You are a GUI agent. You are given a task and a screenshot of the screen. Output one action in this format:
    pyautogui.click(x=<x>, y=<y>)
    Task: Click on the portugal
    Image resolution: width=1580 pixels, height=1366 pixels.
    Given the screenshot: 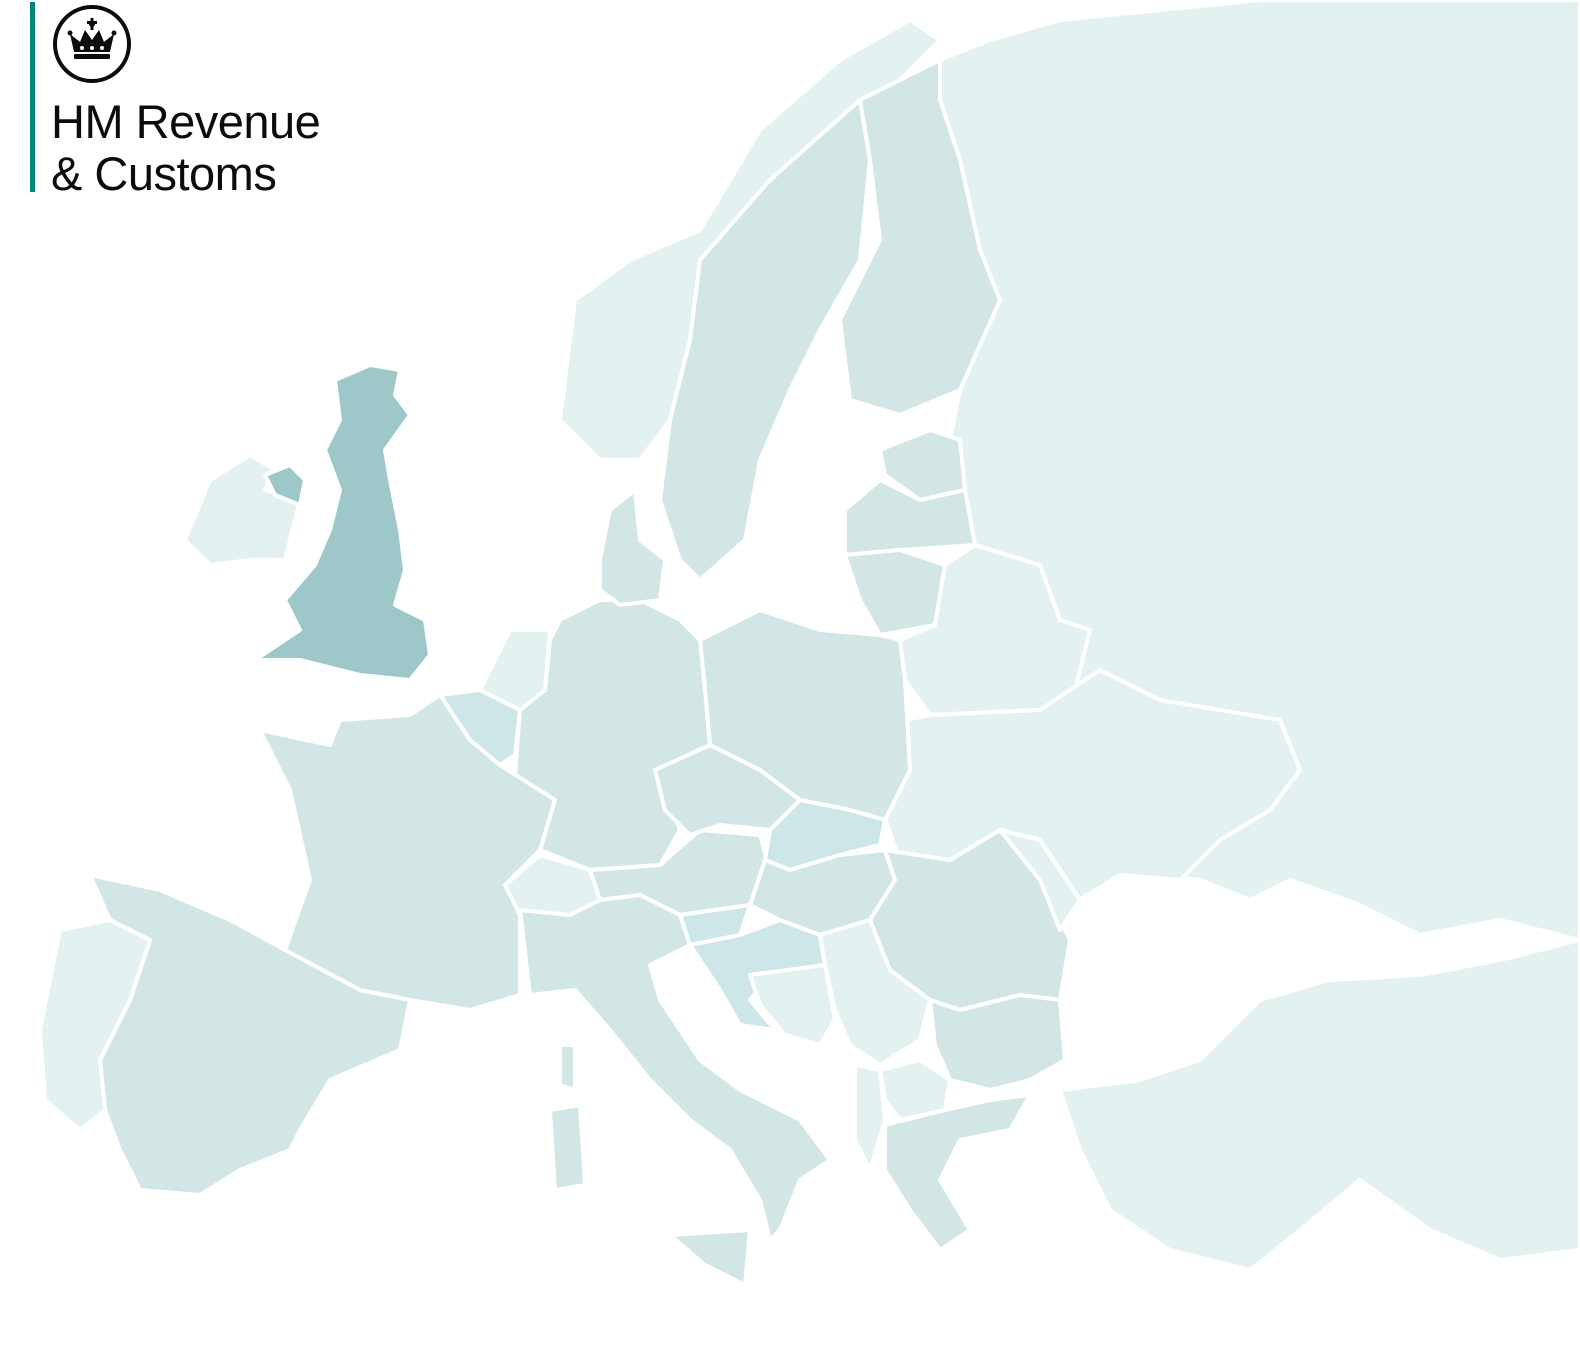 What is the action you would take?
    pyautogui.click(x=95, y=1025)
    